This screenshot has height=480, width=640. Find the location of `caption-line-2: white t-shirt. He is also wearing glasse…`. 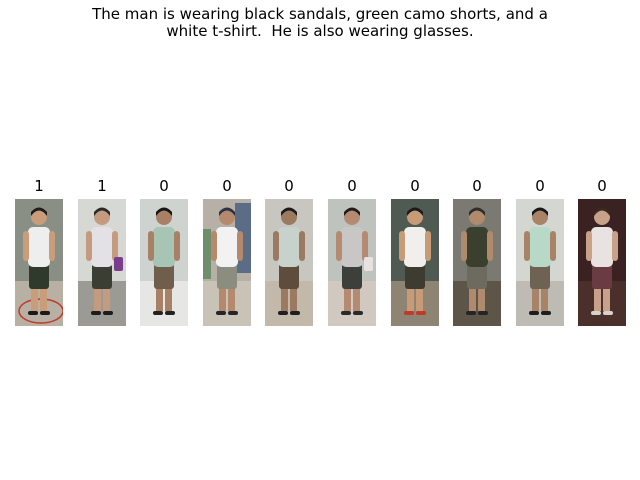

caption-line-2: white t-shirt. He is also wearing glasse… is located at coordinates (320, 31).